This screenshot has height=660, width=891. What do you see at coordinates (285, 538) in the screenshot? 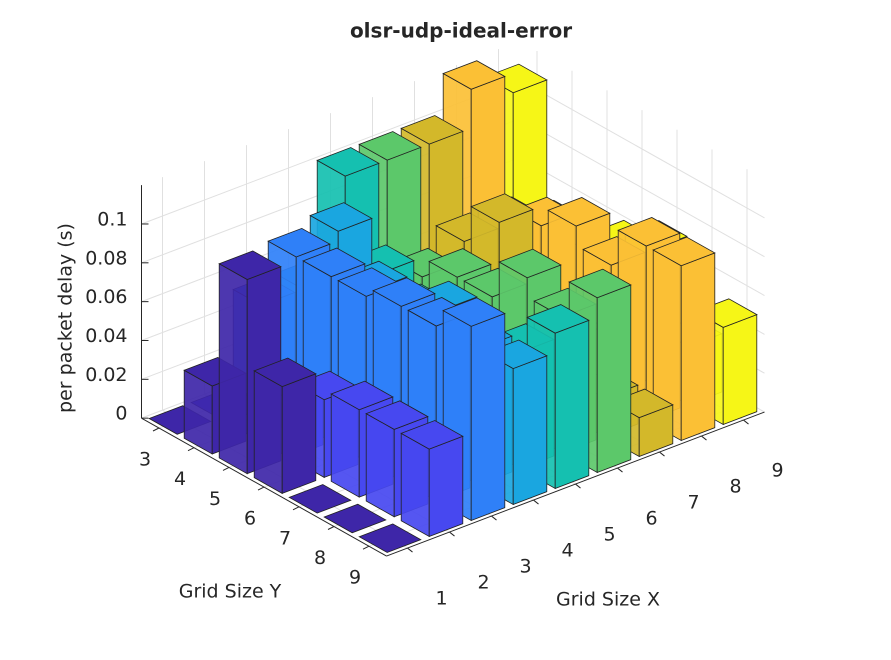
I see `y-tick-label: 7` at bounding box center [285, 538].